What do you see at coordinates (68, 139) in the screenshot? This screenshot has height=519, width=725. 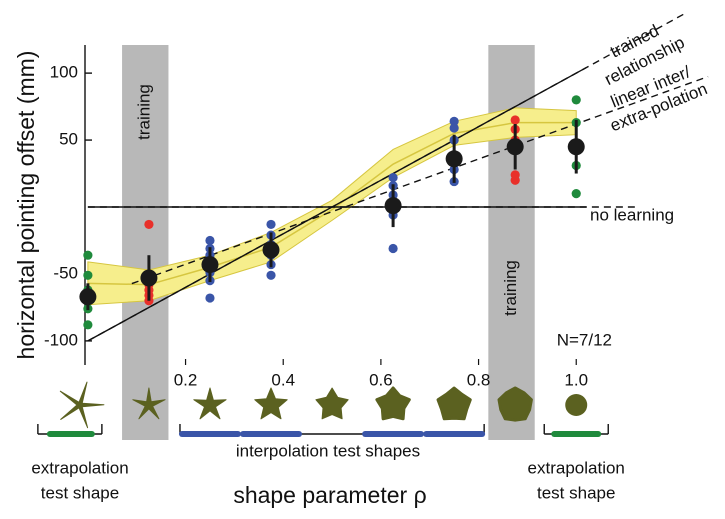 I see `y-tick-label: 50` at bounding box center [68, 139].